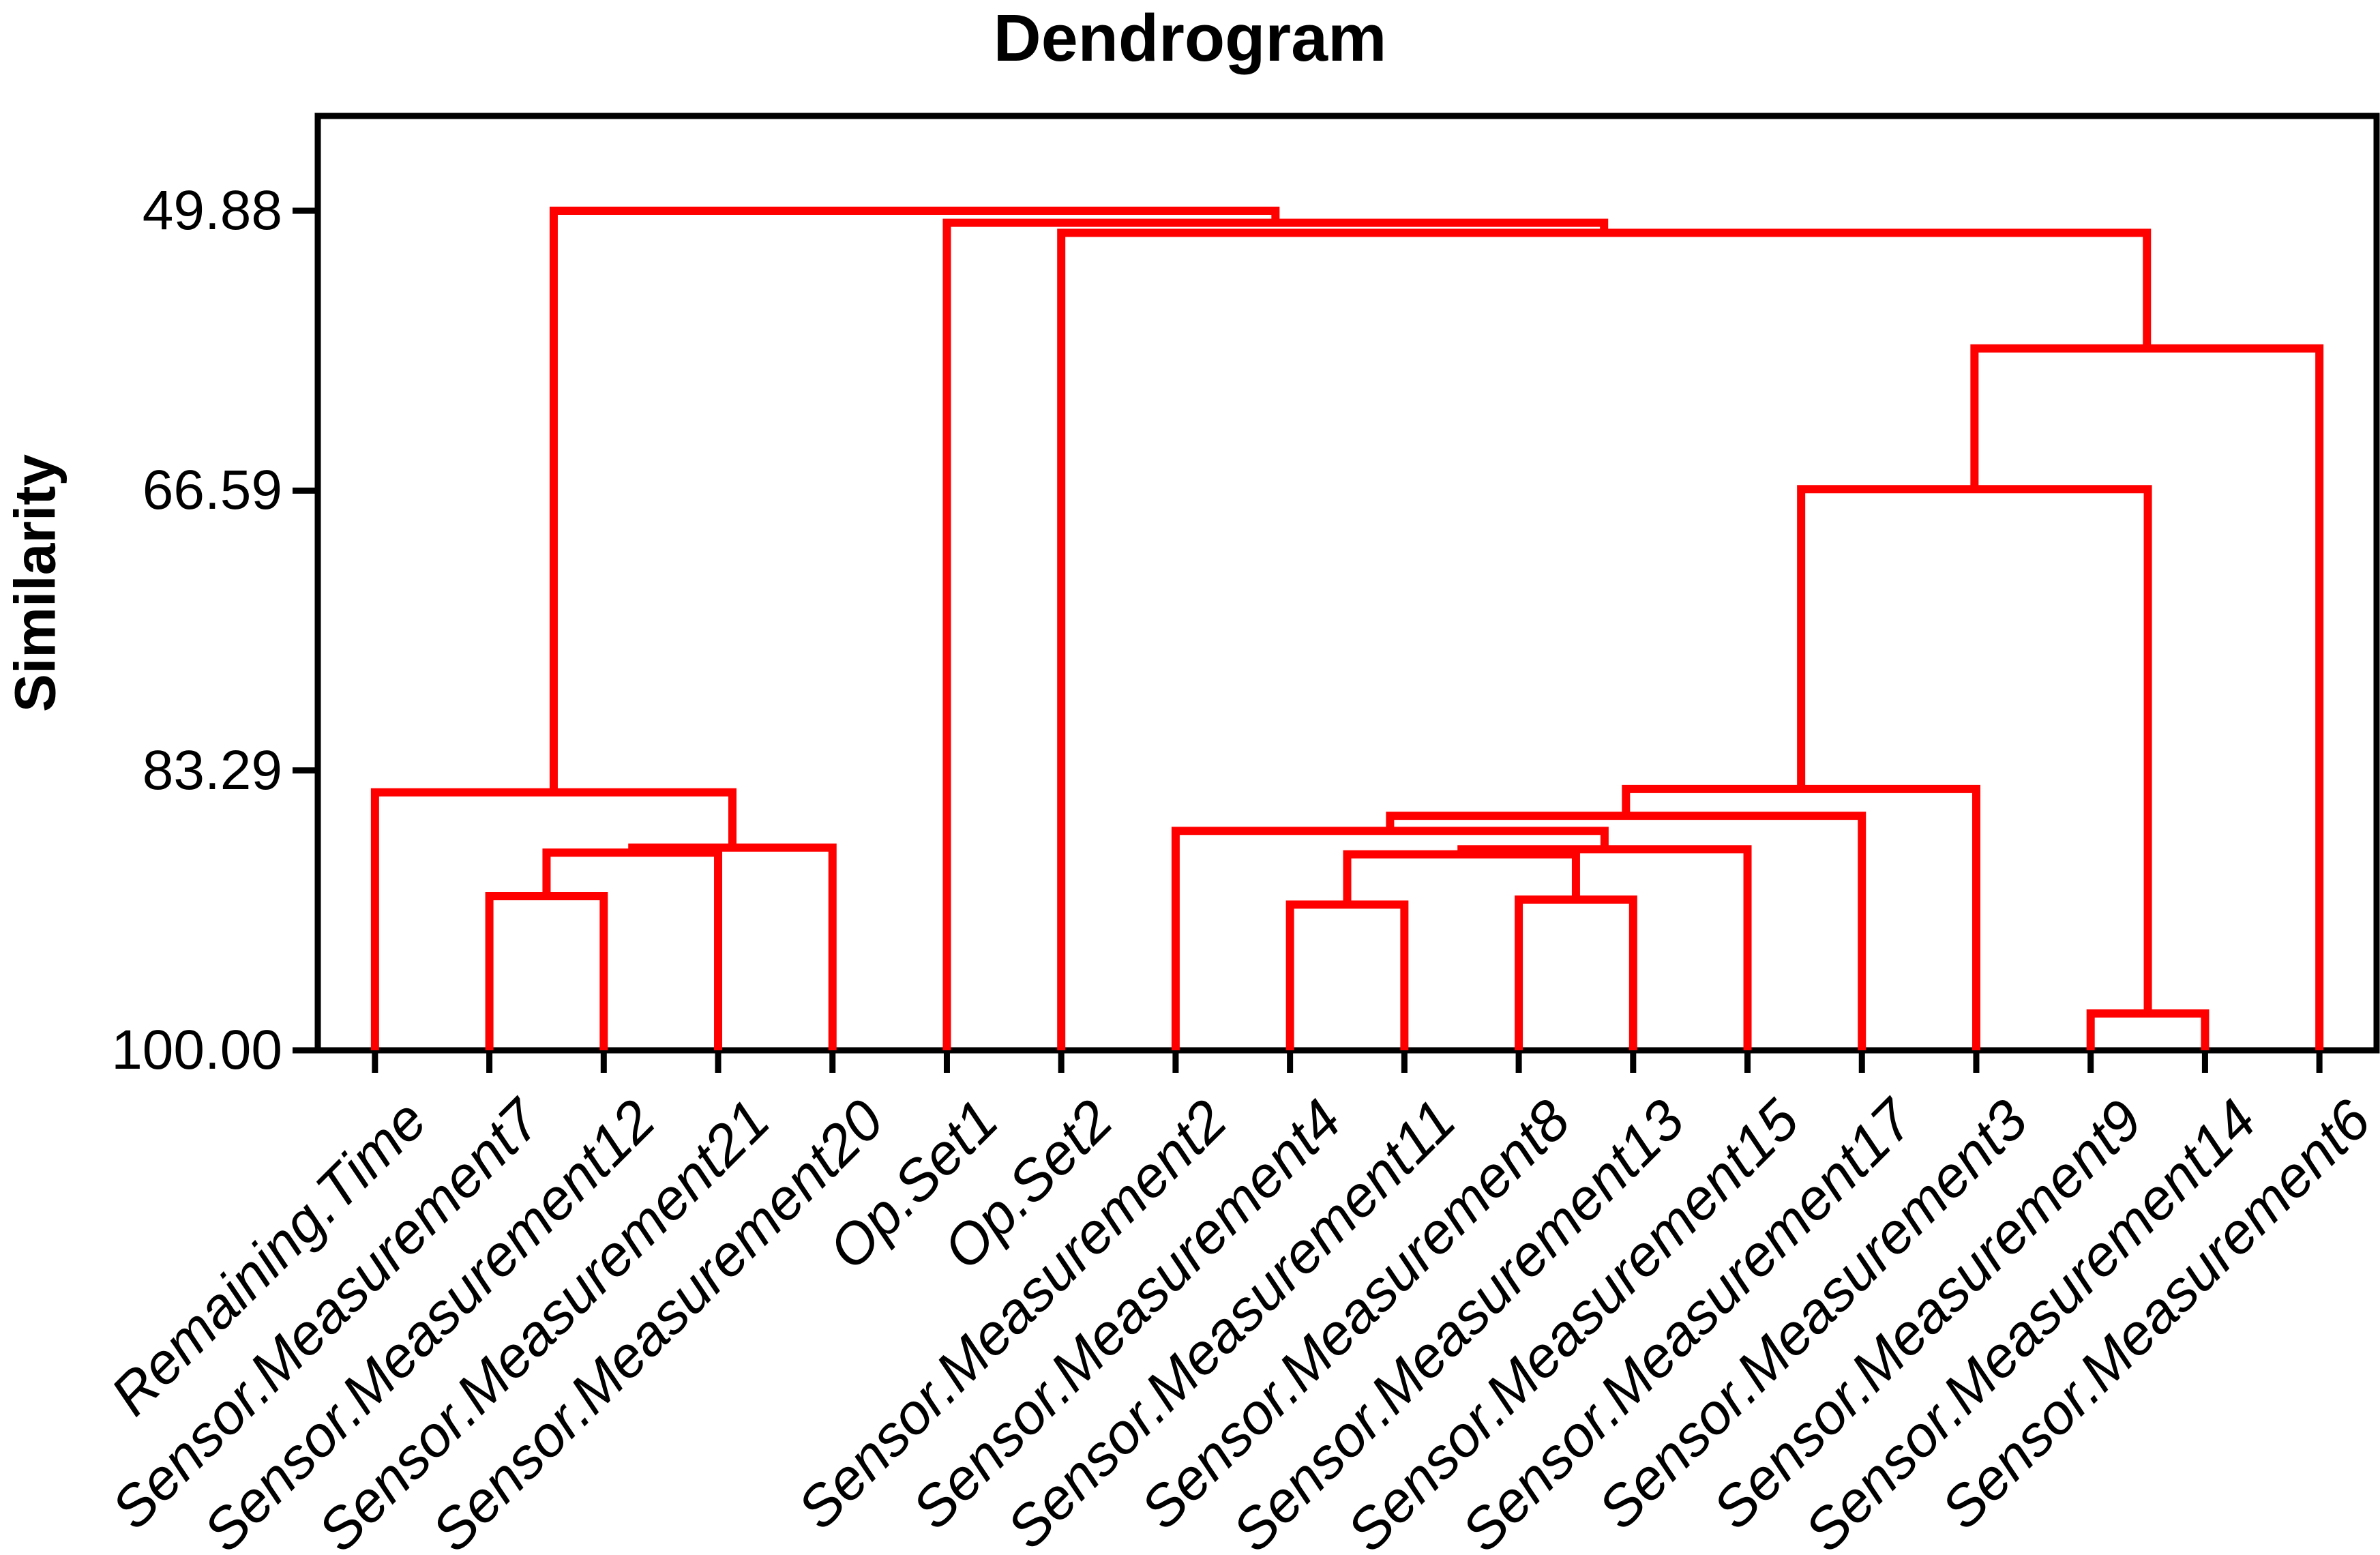 The image size is (2380, 1555). What do you see at coordinates (632, 949) in the screenshot?
I see `merge-link-M5` at bounding box center [632, 949].